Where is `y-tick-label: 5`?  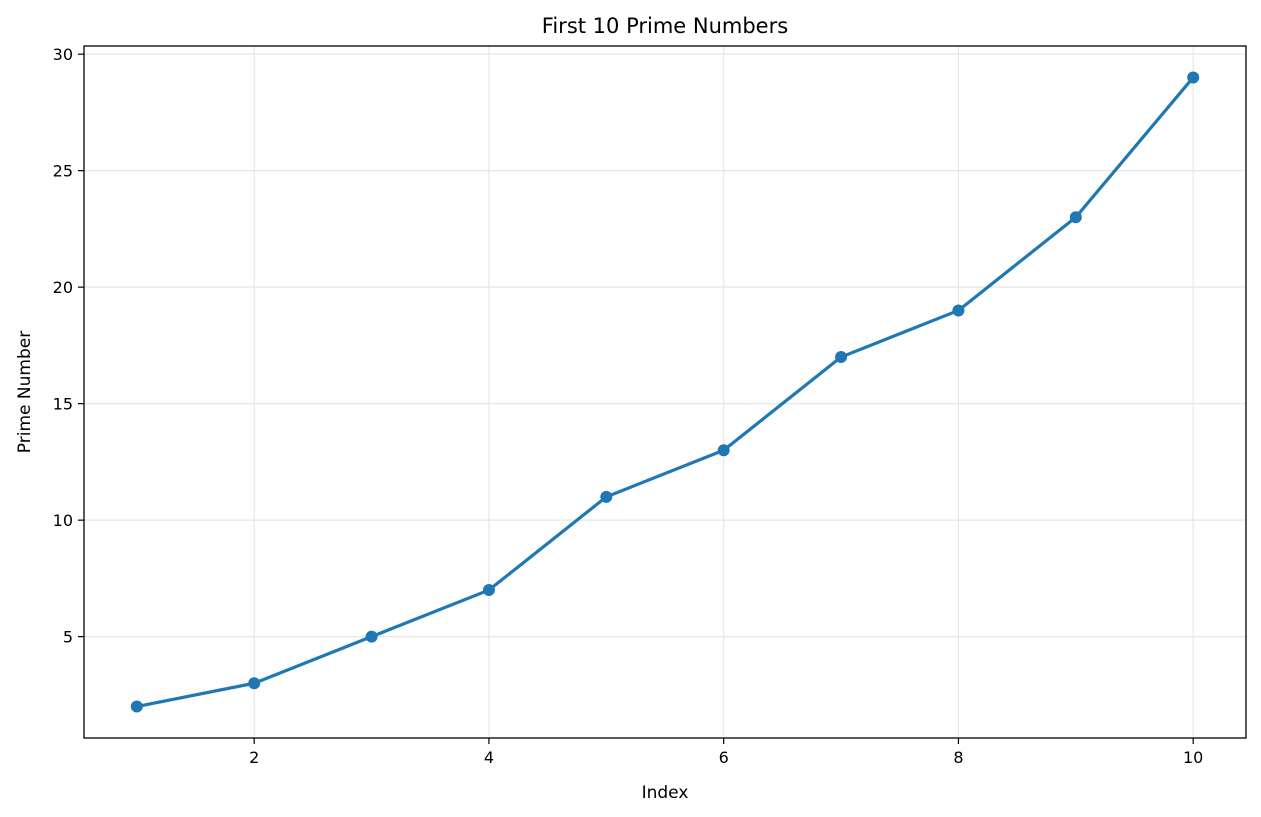
y-tick-label: 5 is located at coordinates (68, 637).